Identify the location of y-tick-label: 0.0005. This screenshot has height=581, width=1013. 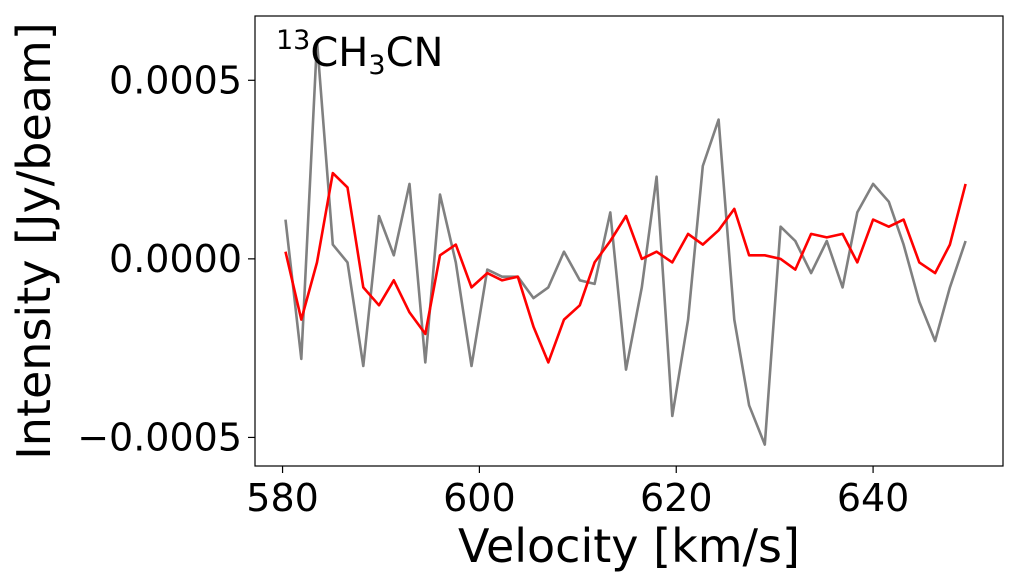
(175, 80).